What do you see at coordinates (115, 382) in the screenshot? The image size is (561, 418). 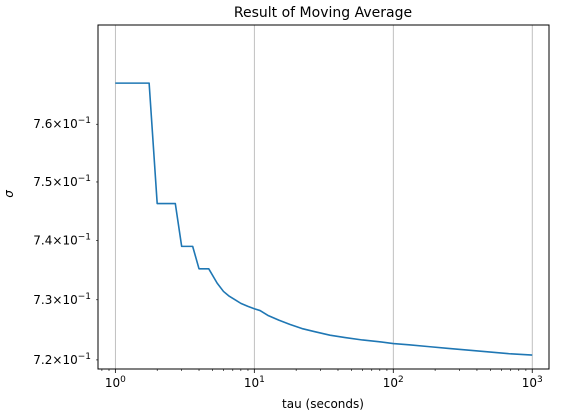 I see `x-tick-label: 100` at bounding box center [115, 382].